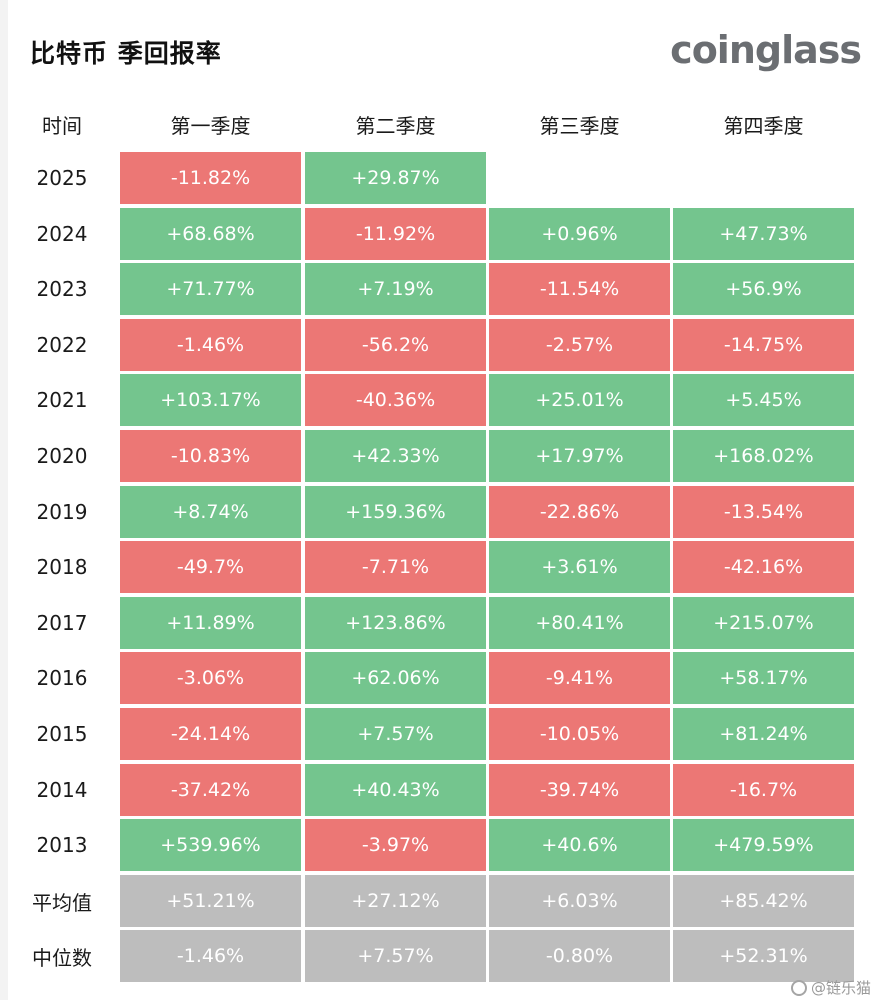  What do you see at coordinates (763, 234) in the screenshot?
I see `return-cell: +47.73%` at bounding box center [763, 234].